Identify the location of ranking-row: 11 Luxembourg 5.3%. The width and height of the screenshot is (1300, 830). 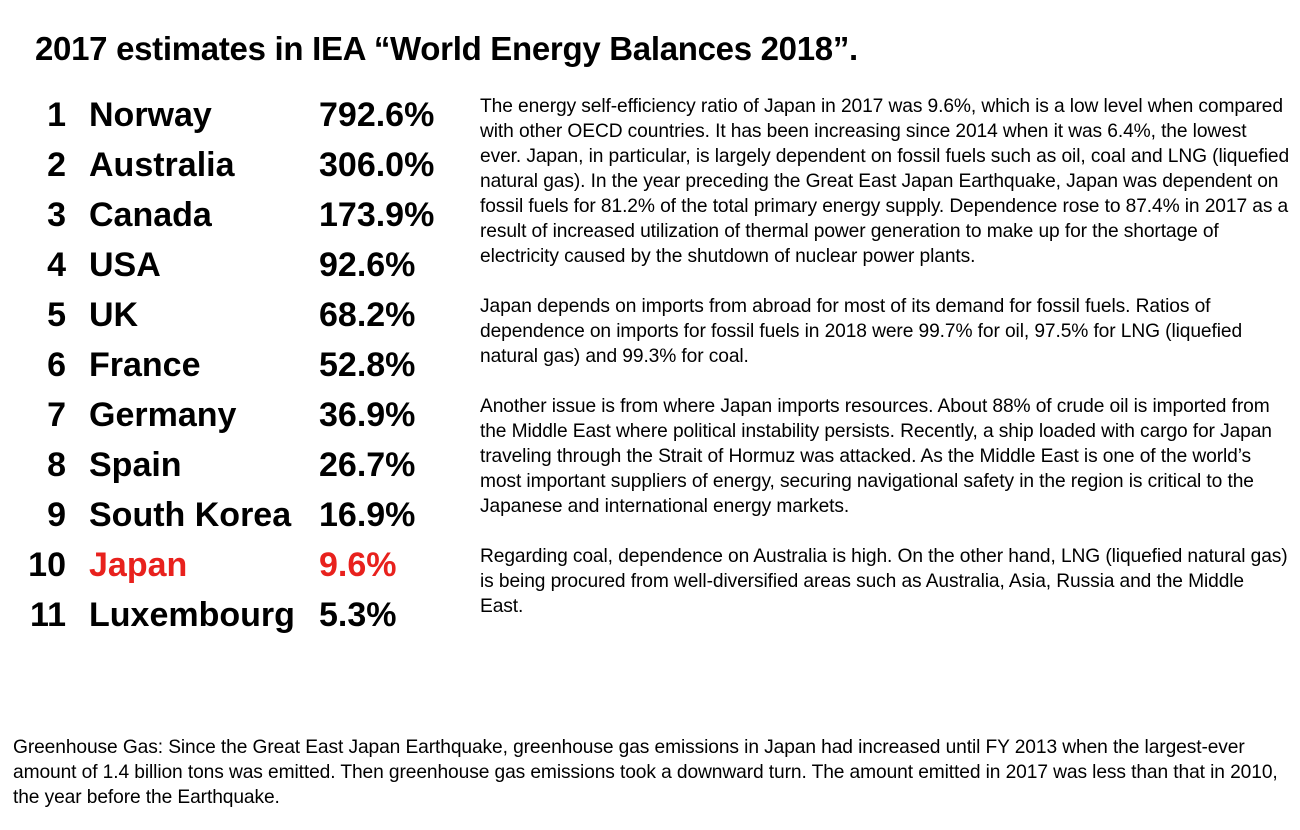
(242, 615).